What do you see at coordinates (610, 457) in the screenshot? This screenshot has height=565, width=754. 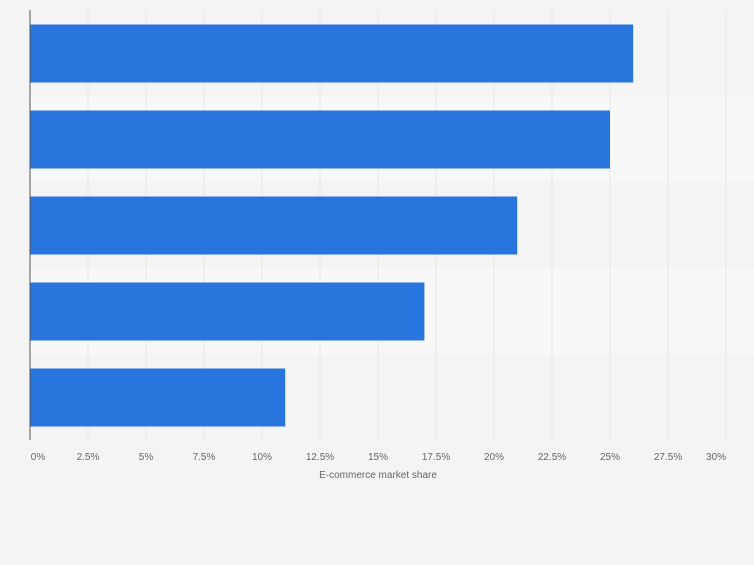 I see `x-tick-label: 25%` at bounding box center [610, 457].